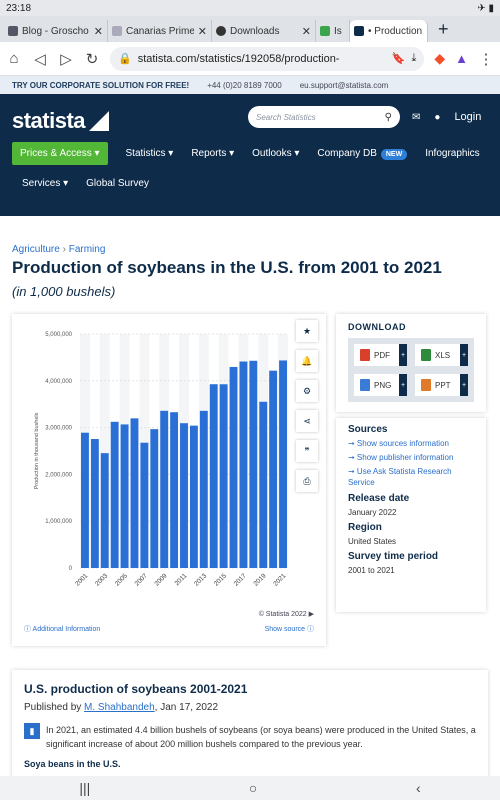 This screenshot has height=800, width=500. What do you see at coordinates (36, 249) in the screenshot?
I see `breadcrumb-agriculture: Agriculture` at bounding box center [36, 249].